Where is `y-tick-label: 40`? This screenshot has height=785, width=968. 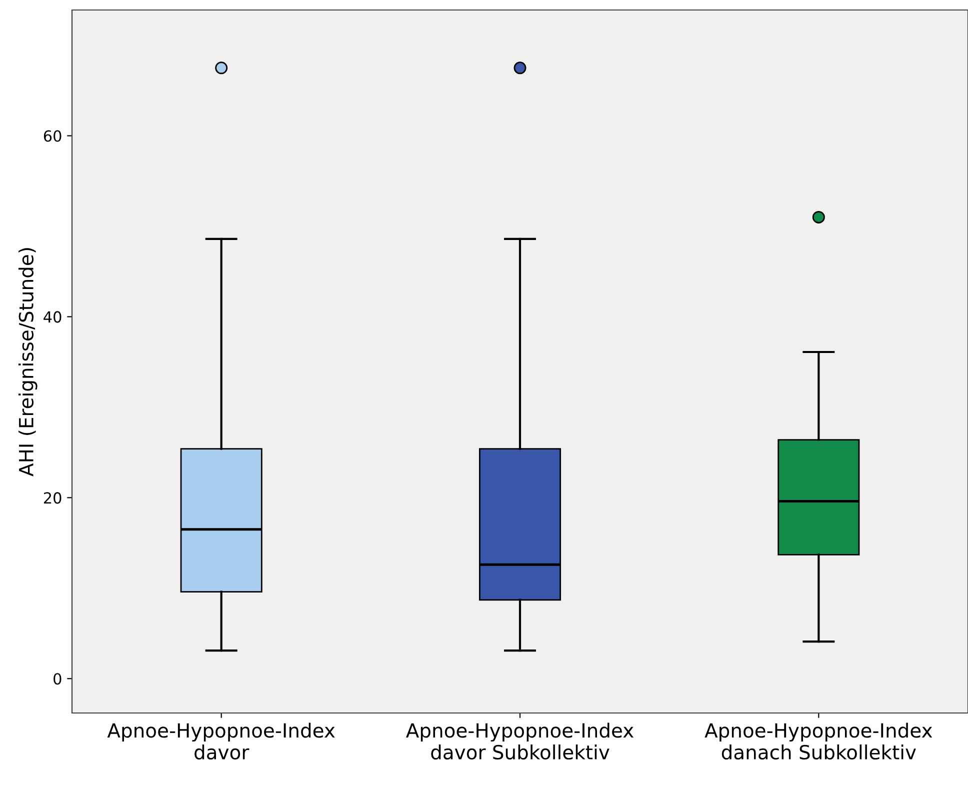 y-tick-label: 40 is located at coordinates (53, 317).